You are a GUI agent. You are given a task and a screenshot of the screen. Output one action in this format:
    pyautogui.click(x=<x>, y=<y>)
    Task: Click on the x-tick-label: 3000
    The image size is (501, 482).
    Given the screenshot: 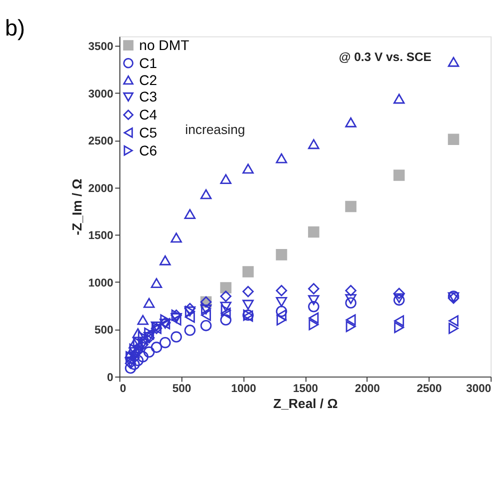 What is the action you would take?
    pyautogui.click(x=479, y=389)
    